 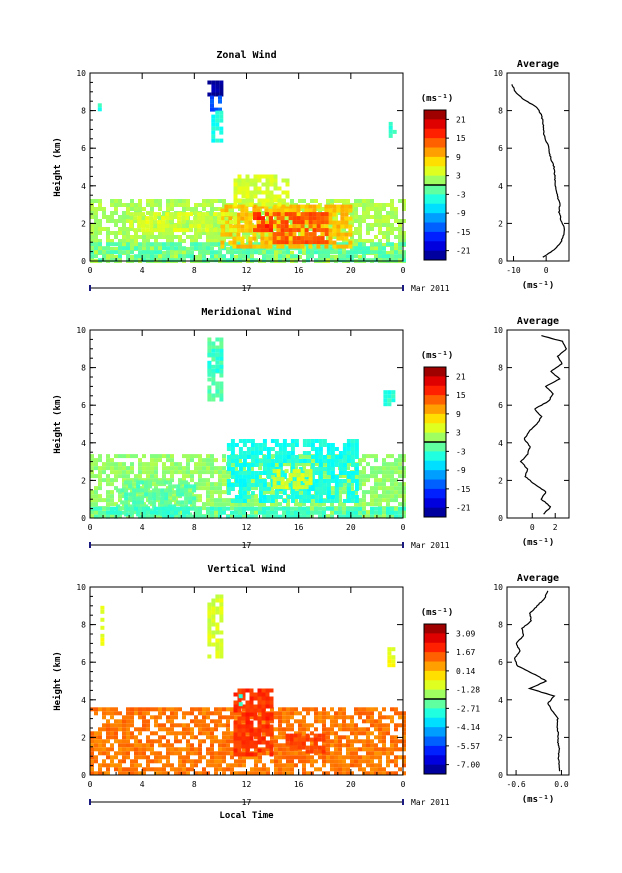 I want to click on profile-y-tick-label: 10, so click(x=498, y=587).